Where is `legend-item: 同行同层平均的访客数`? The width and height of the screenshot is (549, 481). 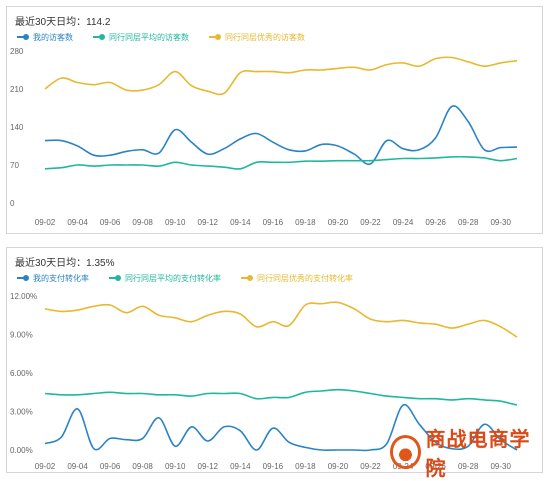
legend-item: 同行同层平均的访客数 is located at coordinates (141, 37).